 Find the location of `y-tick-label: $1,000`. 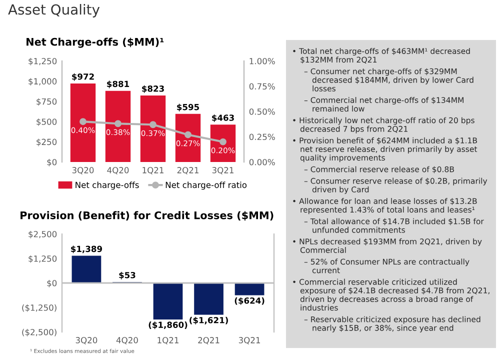

y-tick-label: $1,000 is located at coordinates (42, 82).